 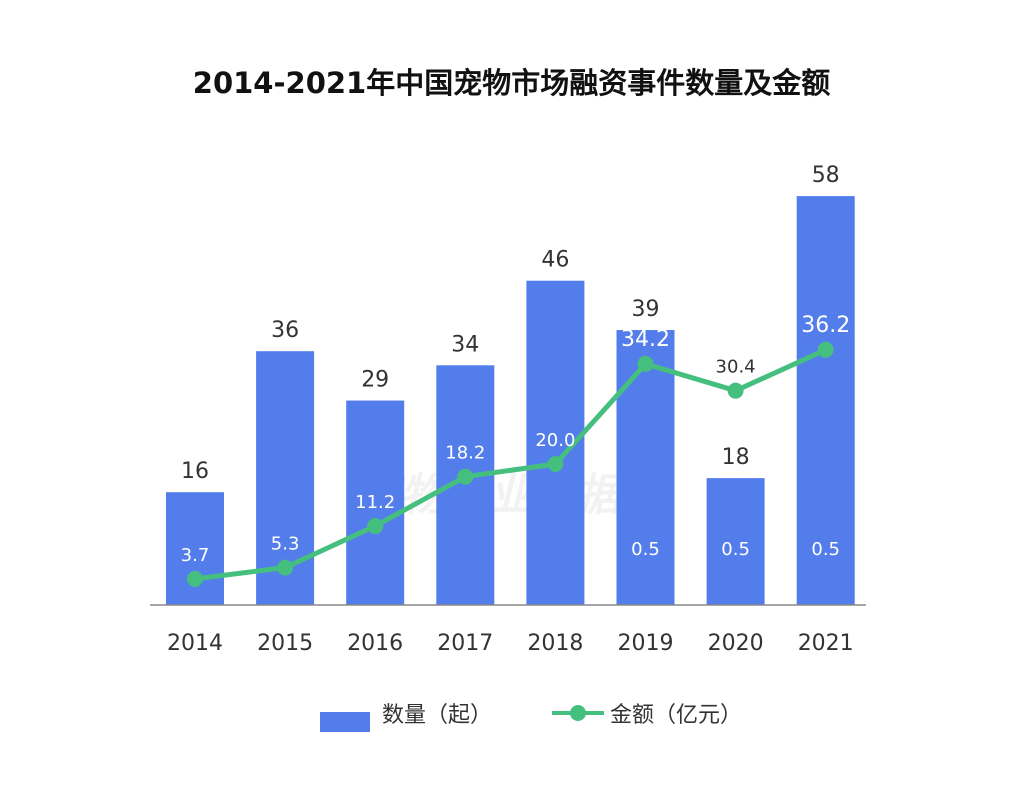 I want to click on line-value-label: 5.3, so click(x=285, y=544).